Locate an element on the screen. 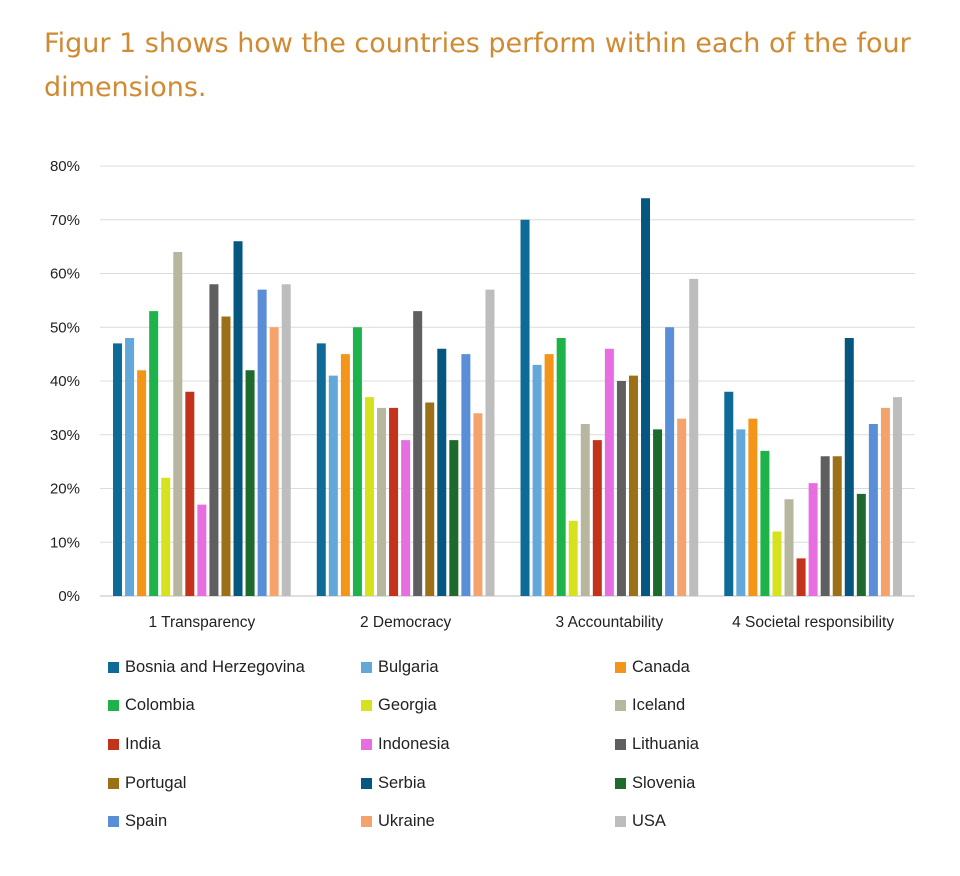  y-axis-ticks: 0% 10% 20% 30% 40% 50% 60% 70% 80% is located at coordinates (65, 381).